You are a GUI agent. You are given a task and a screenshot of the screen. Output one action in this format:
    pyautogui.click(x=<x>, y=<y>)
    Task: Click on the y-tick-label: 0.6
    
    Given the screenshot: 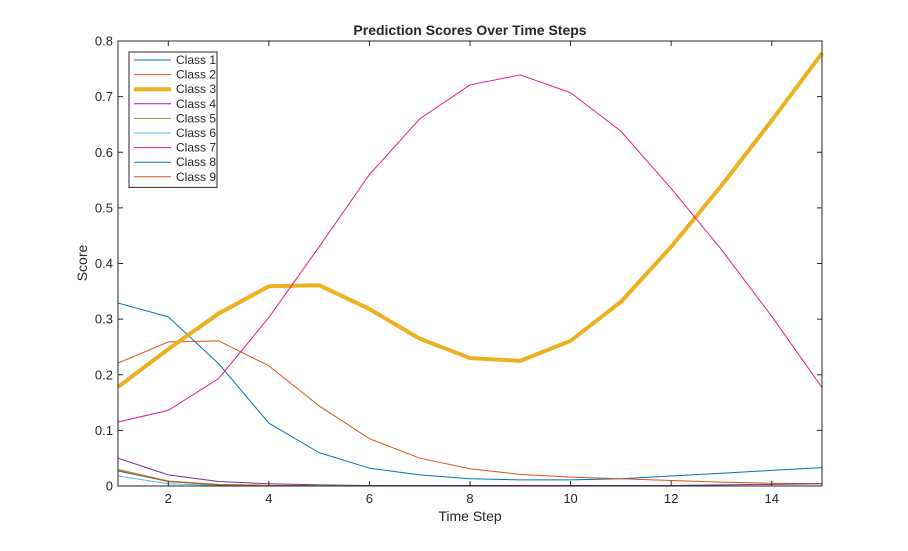 What is the action you would take?
    pyautogui.click(x=104, y=152)
    